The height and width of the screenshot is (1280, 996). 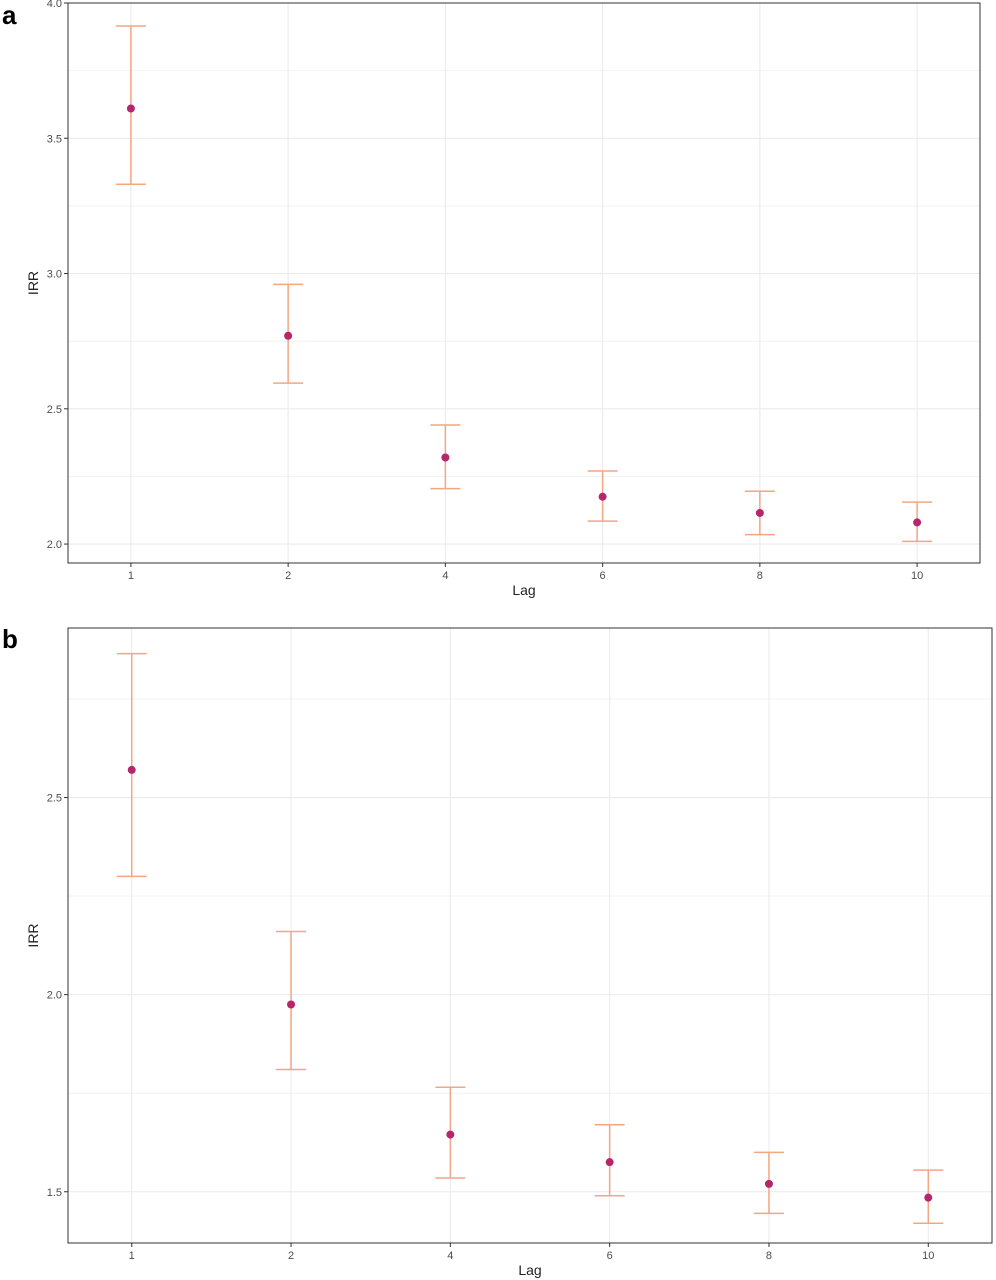 I want to click on panel-a-x-axis-title: Lag, so click(x=523, y=590).